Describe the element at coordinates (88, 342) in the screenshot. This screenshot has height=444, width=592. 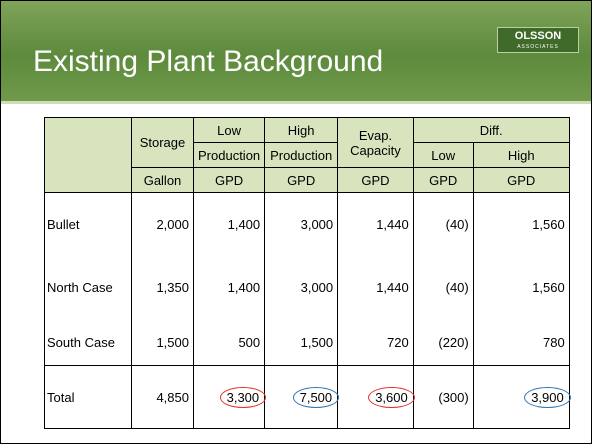
I see `table-cell: South Case` at that location.